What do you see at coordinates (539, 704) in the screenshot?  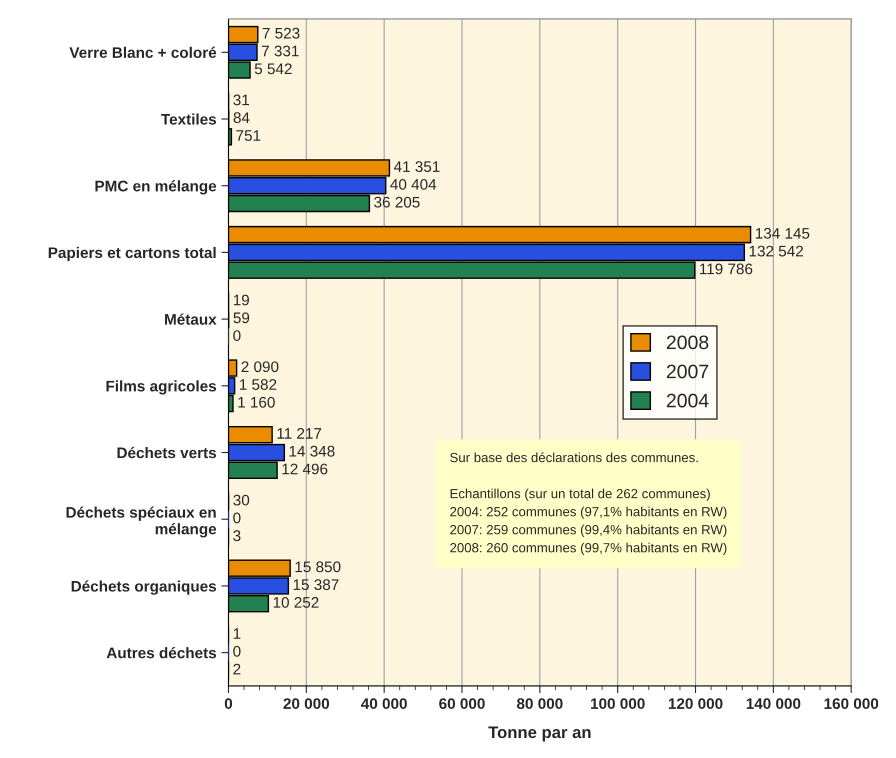 I see `x-tick-label: 80 000` at bounding box center [539, 704].